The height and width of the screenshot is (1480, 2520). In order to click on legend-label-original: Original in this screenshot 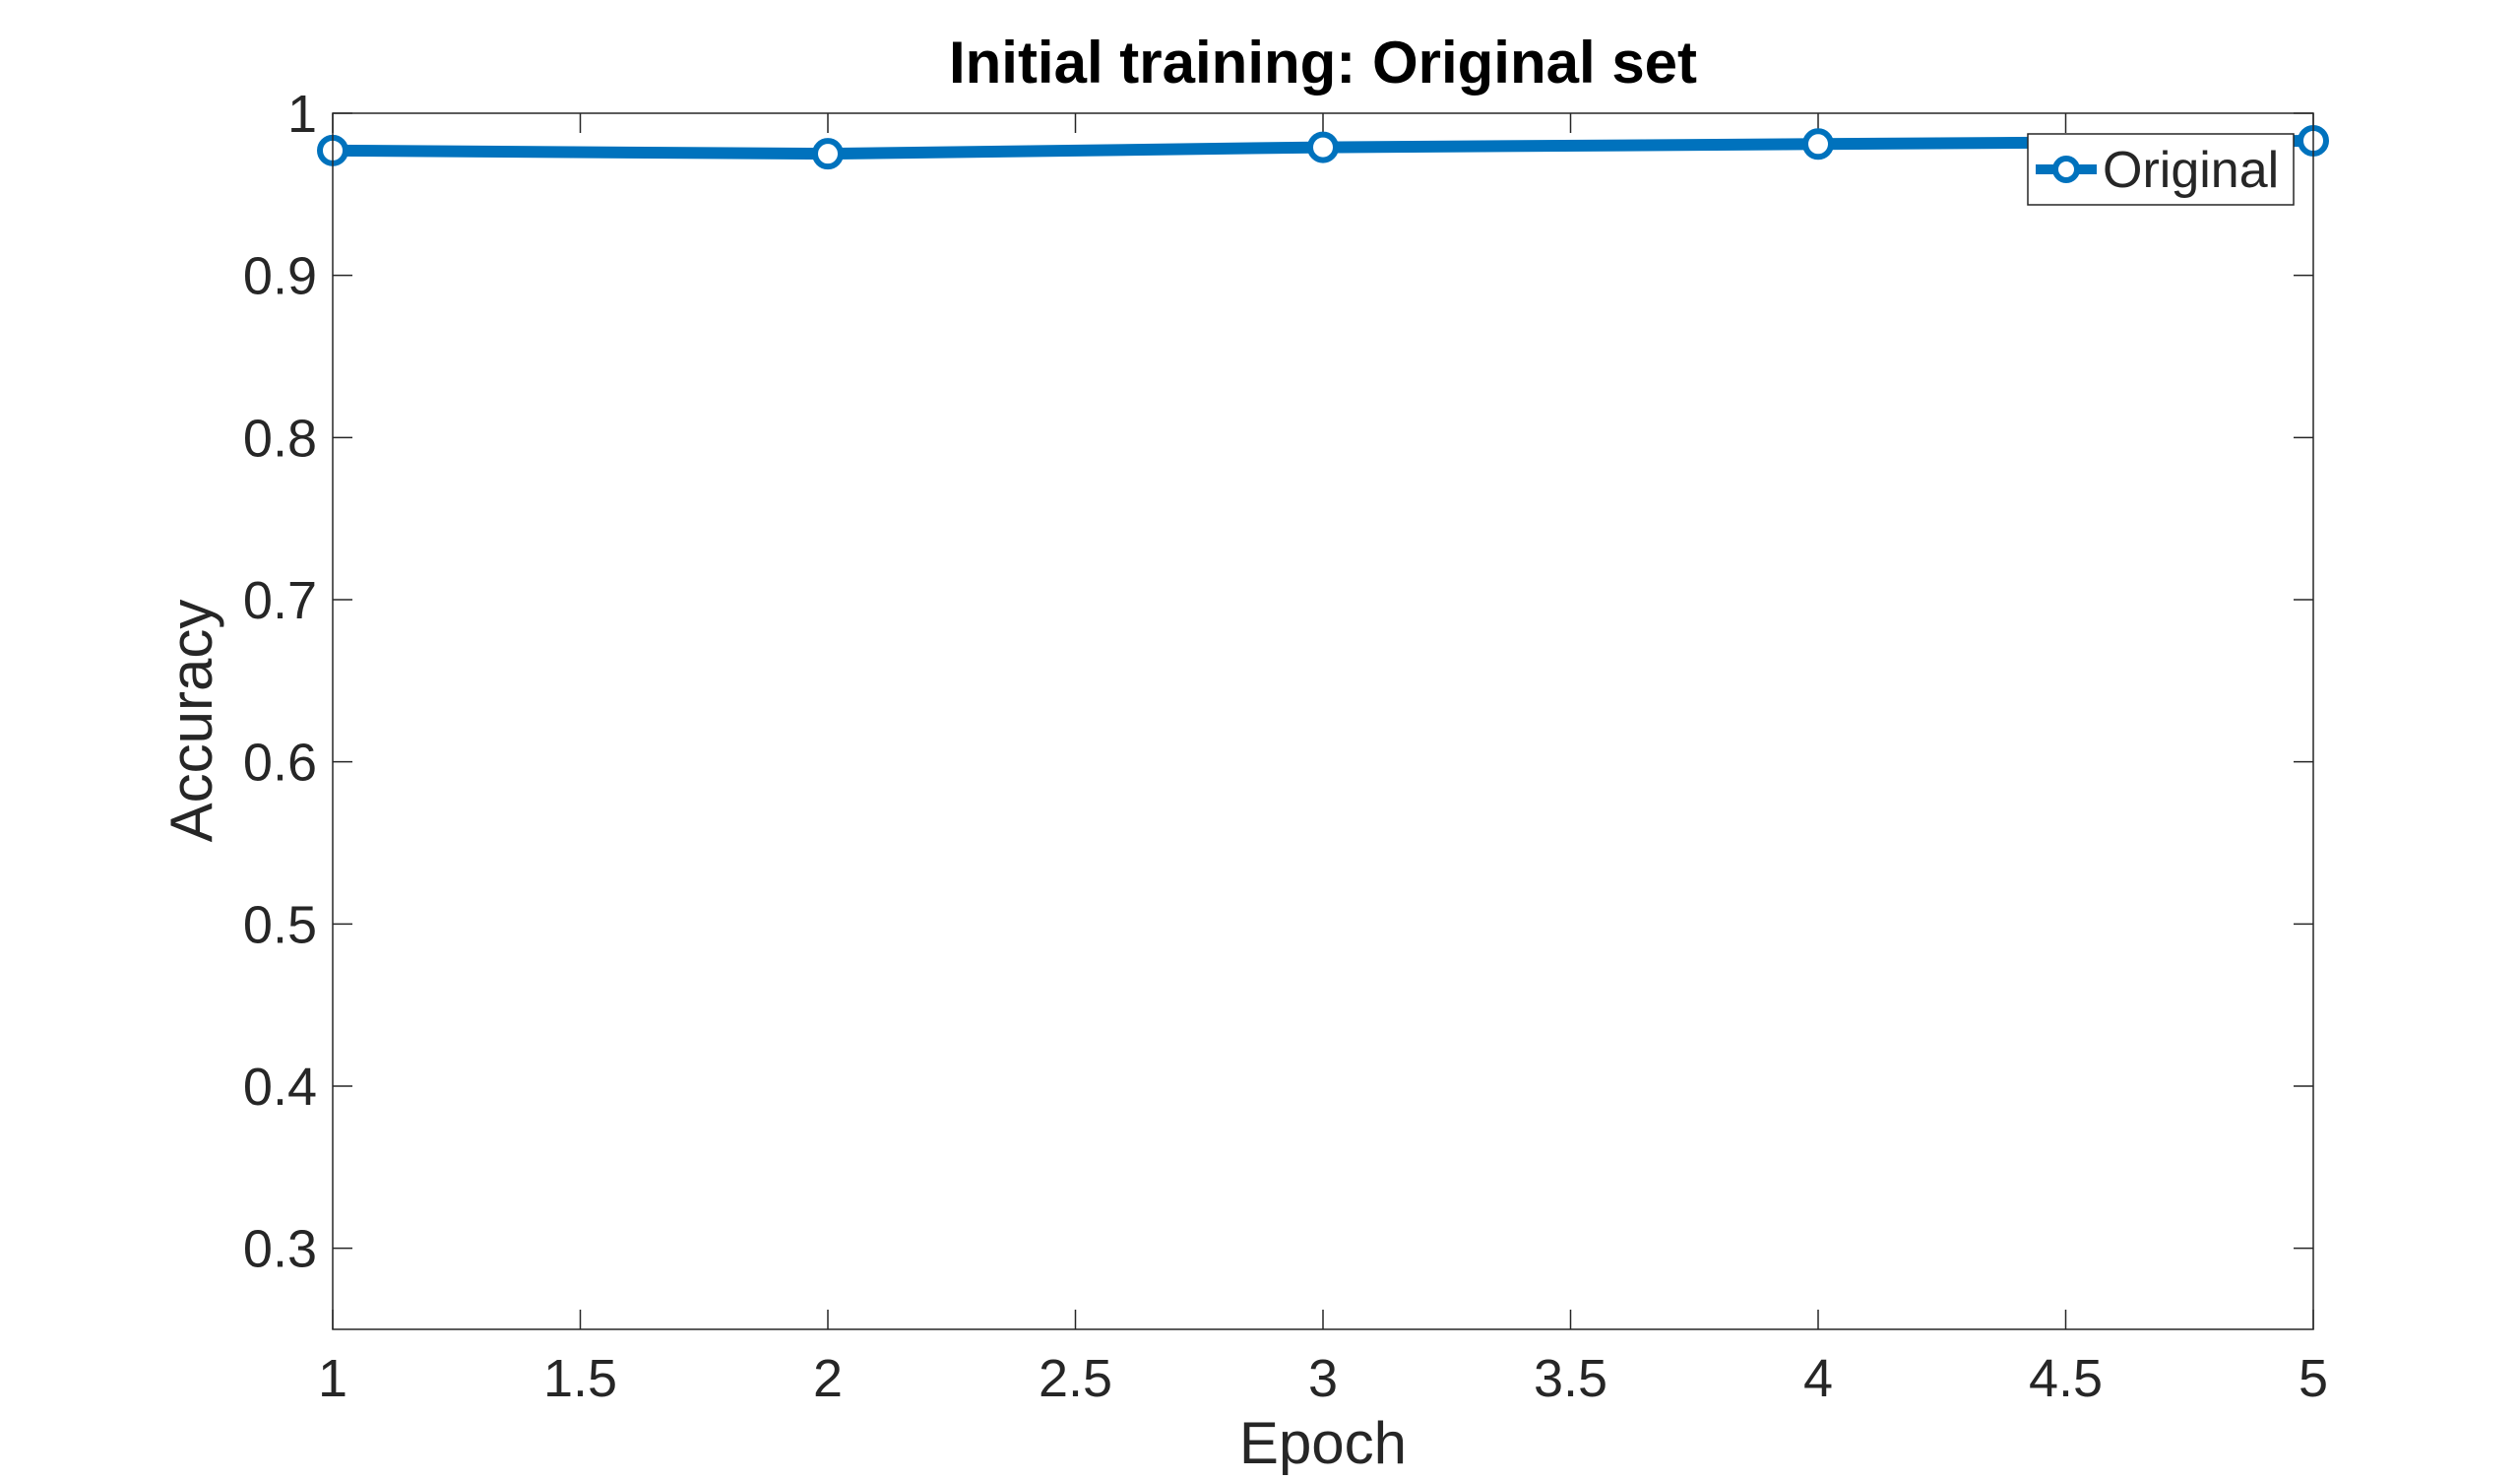, I will do `click(2191, 170)`.